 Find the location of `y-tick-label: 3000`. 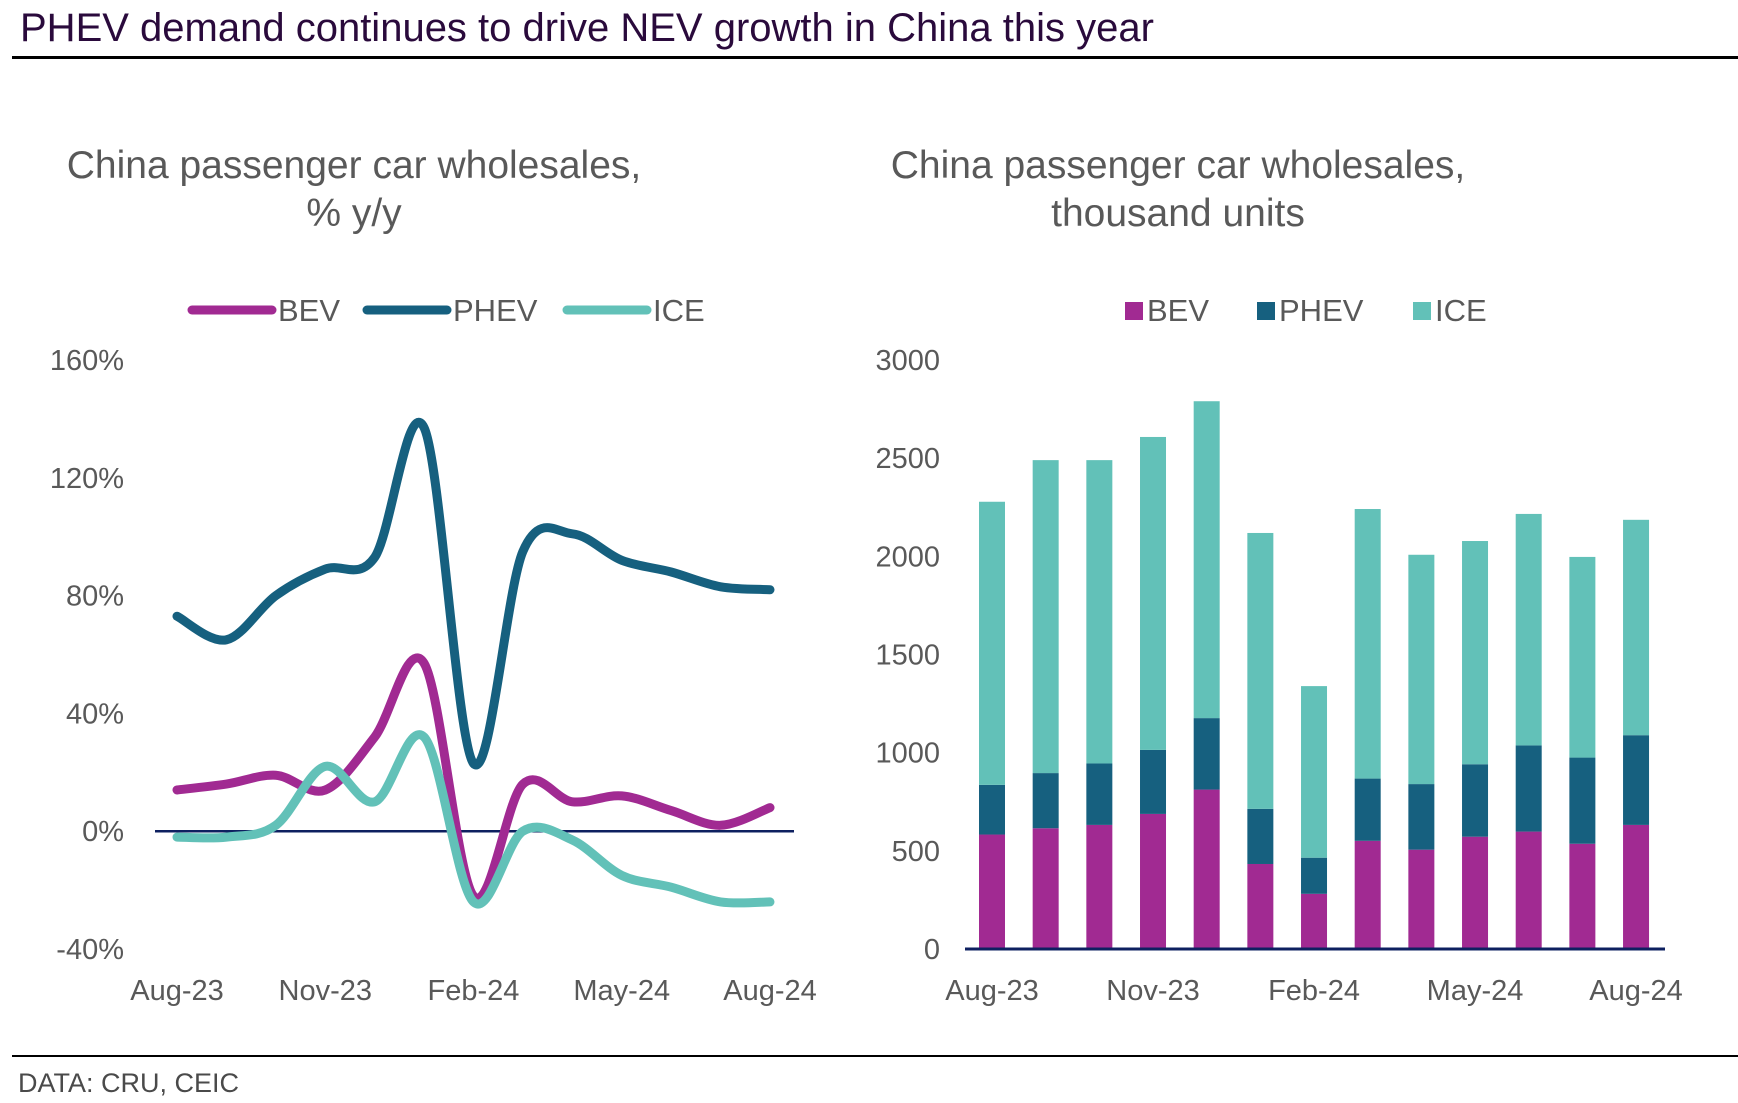

y-tick-label: 3000 is located at coordinates (907, 361).